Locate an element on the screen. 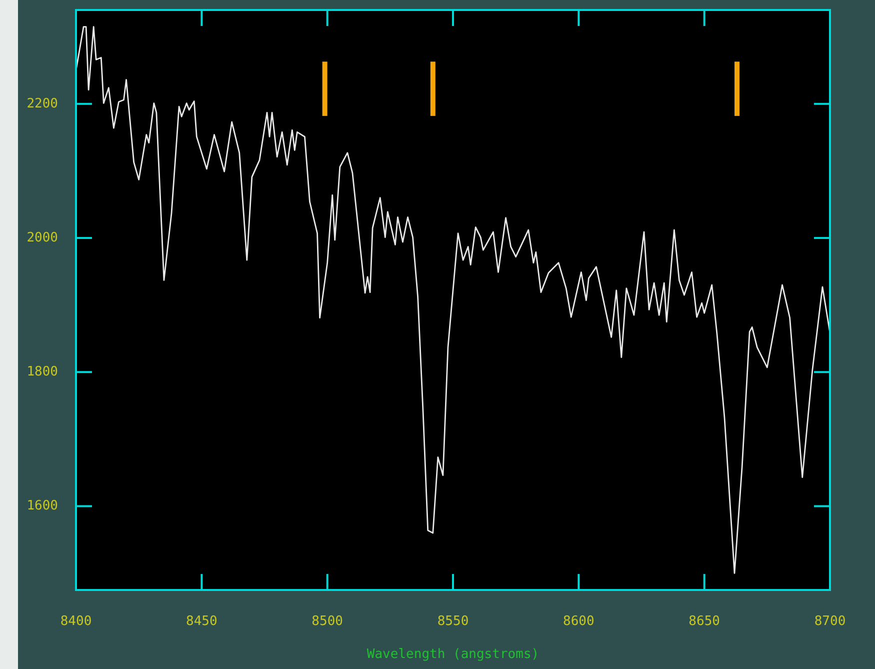  x-tick-label: 8650 is located at coordinates (704, 621).